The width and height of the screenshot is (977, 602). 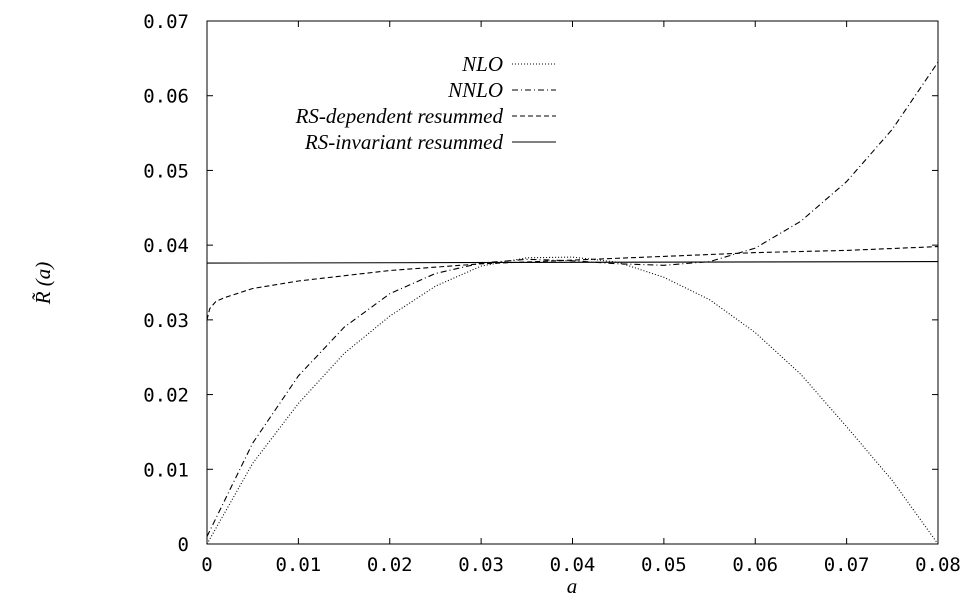 I want to click on x-tick-label: 0.08, so click(x=938, y=565).